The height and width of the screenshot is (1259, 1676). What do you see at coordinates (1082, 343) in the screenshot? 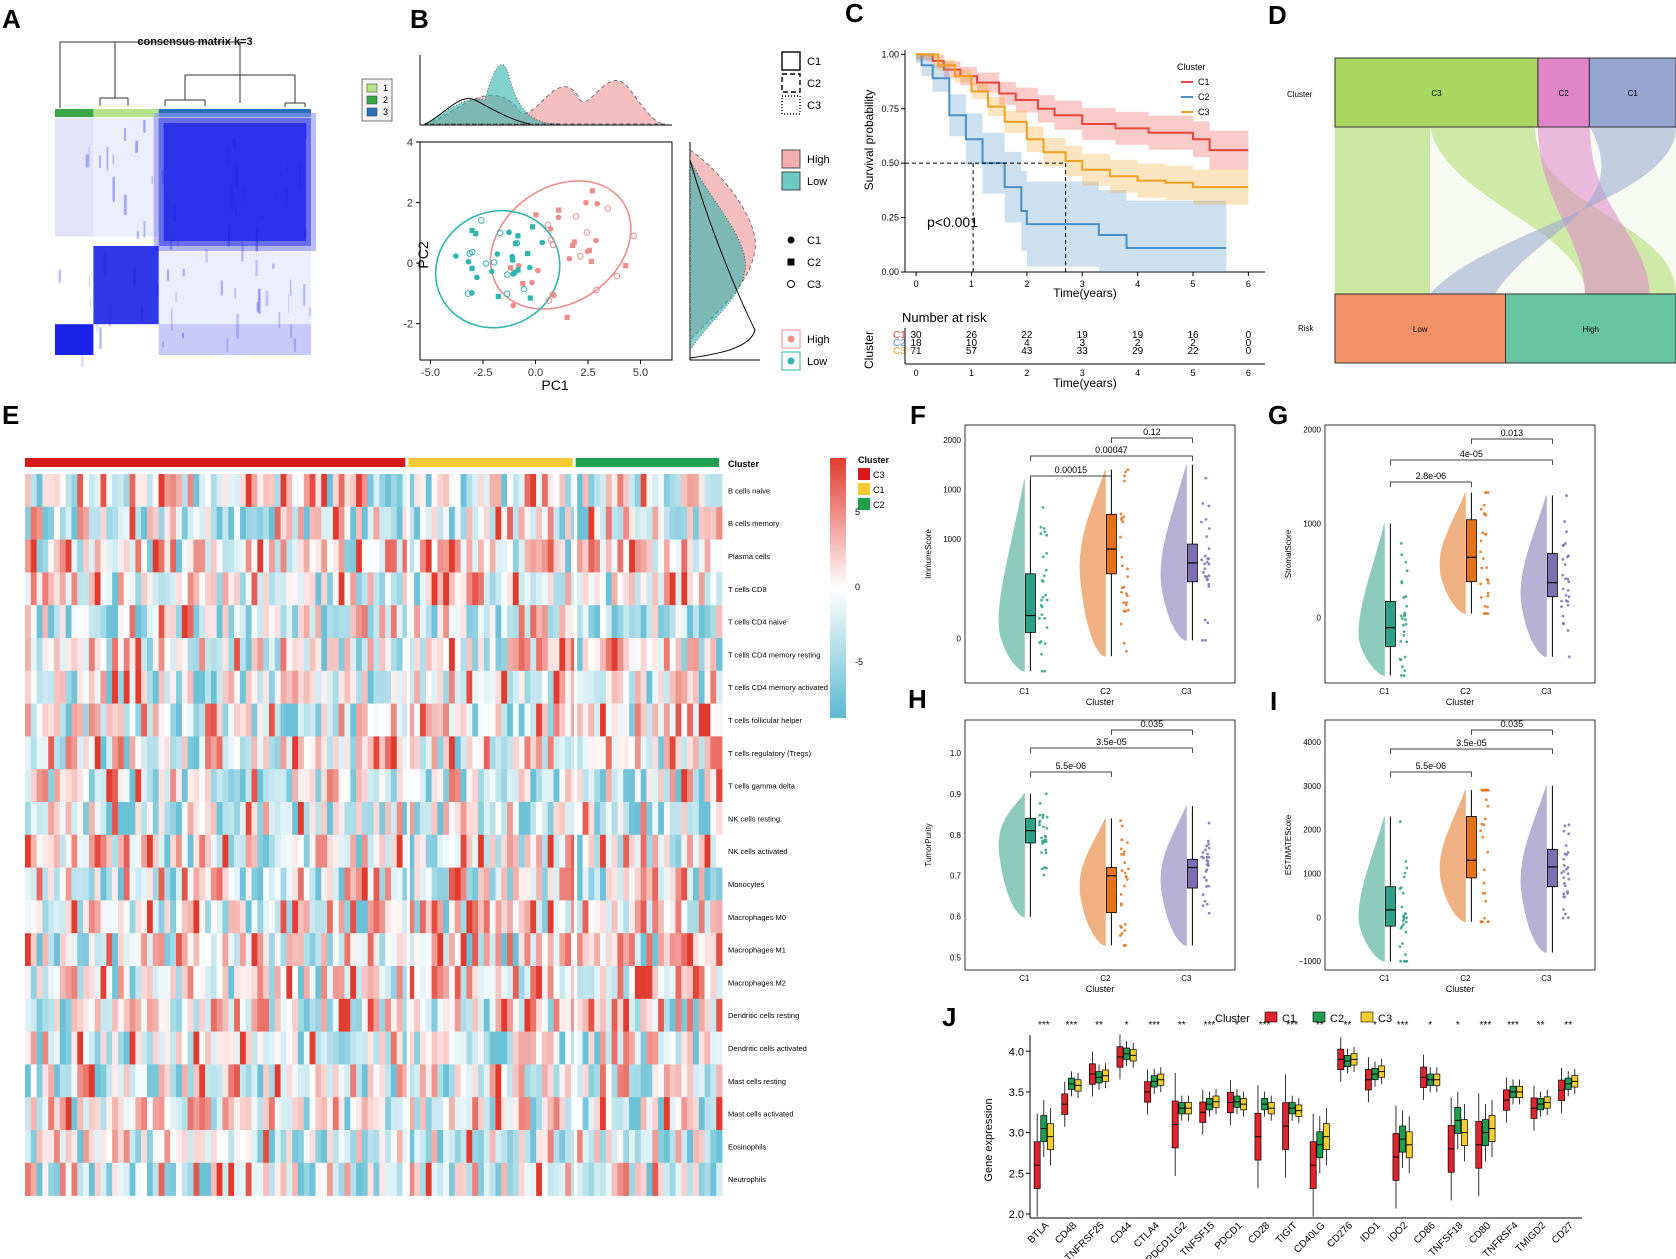
I see `risk-cell: 3` at bounding box center [1082, 343].